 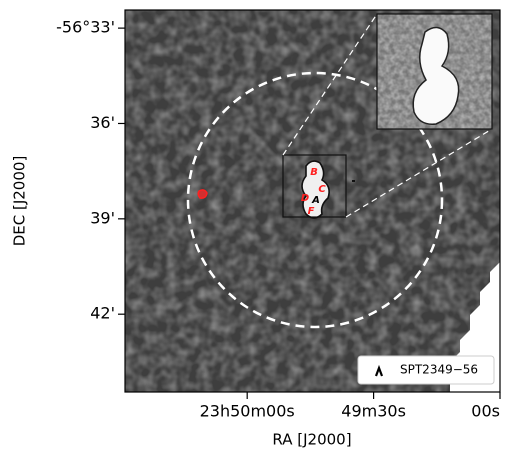 What do you see at coordinates (102, 313) in the screenshot?
I see `y-tick-label: 42'` at bounding box center [102, 313].